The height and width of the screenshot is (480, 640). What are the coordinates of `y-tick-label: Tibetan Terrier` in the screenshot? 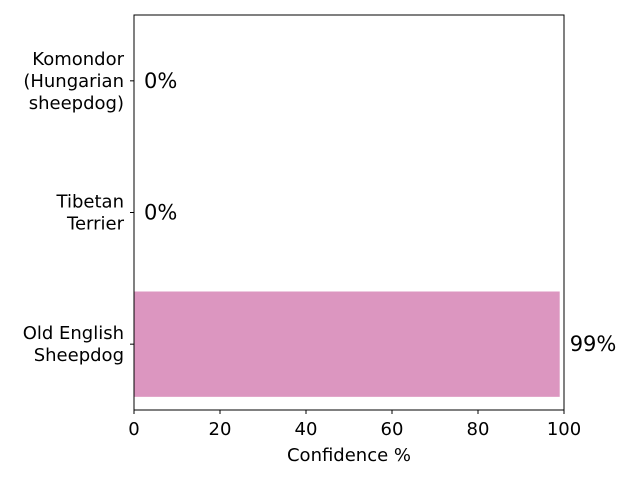 It's located at (90, 213).